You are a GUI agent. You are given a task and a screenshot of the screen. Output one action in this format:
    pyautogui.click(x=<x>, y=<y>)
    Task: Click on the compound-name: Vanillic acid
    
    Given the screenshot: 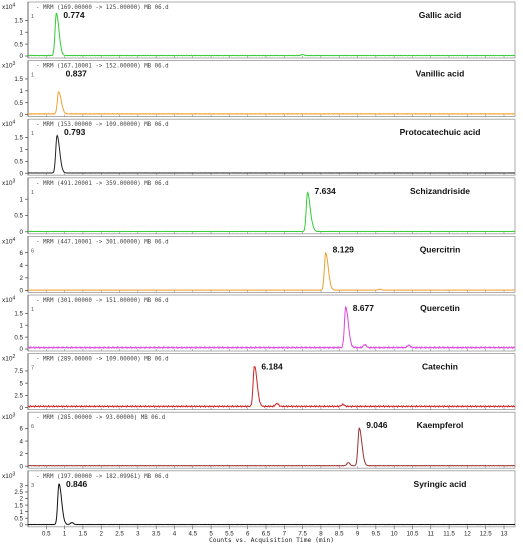 What is the action you would take?
    pyautogui.click(x=440, y=74)
    